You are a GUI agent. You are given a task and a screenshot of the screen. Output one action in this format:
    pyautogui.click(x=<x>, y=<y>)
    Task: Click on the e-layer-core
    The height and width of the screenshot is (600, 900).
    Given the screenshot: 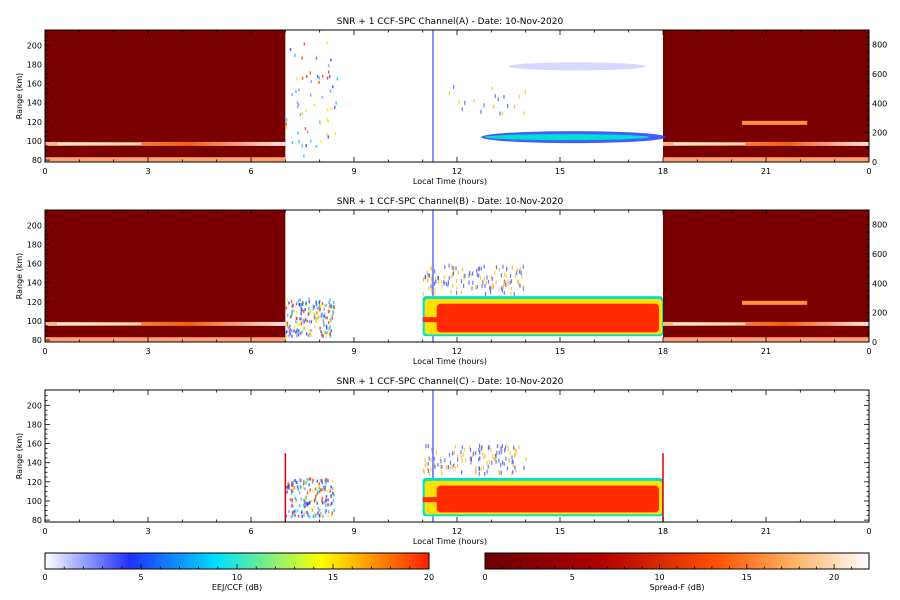 What is the action you would take?
    pyautogui.click(x=709, y=143)
    